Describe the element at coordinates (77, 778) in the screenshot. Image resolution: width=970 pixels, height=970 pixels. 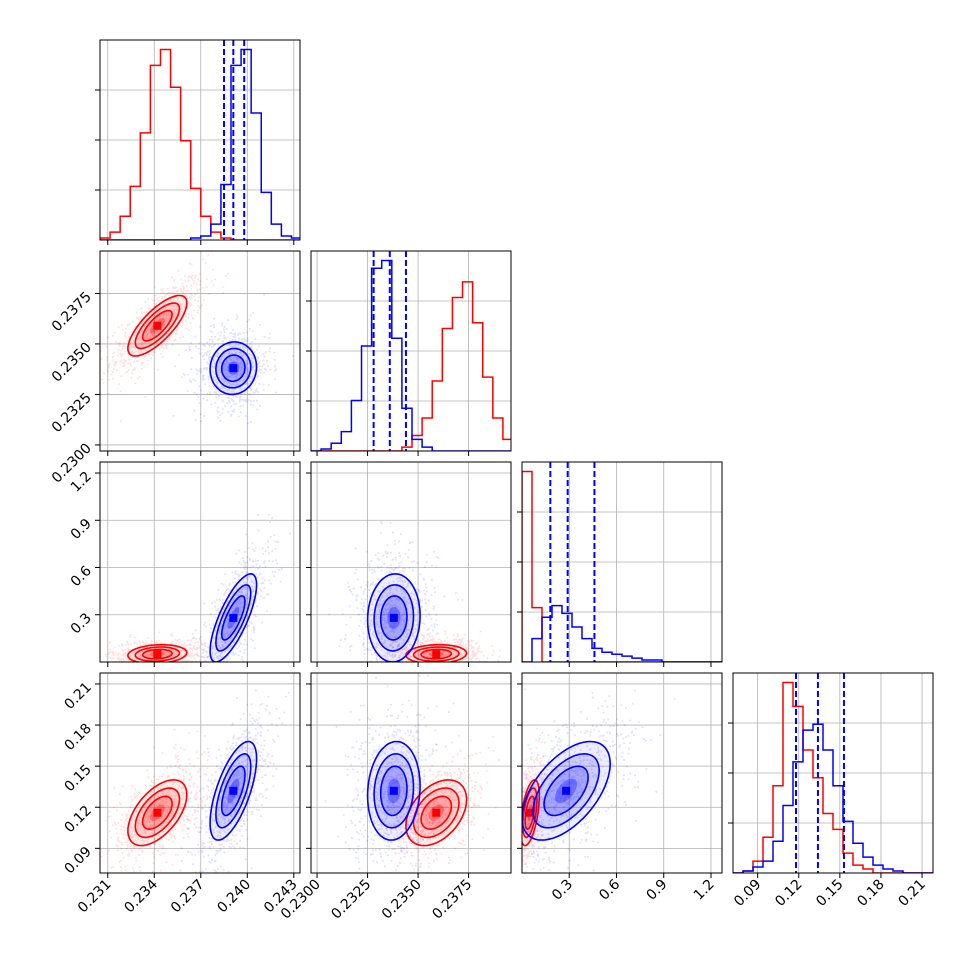
I see `y-tick-label: 0.15` at that location.